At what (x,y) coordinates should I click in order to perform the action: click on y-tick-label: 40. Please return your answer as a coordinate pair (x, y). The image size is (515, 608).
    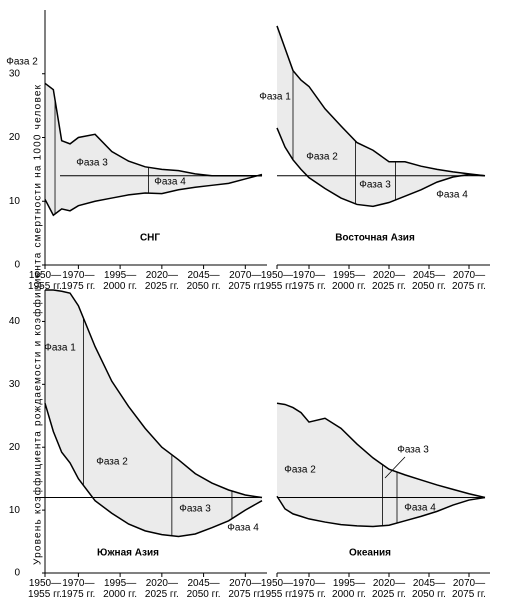
    Looking at the image, I should click on (15, 321).